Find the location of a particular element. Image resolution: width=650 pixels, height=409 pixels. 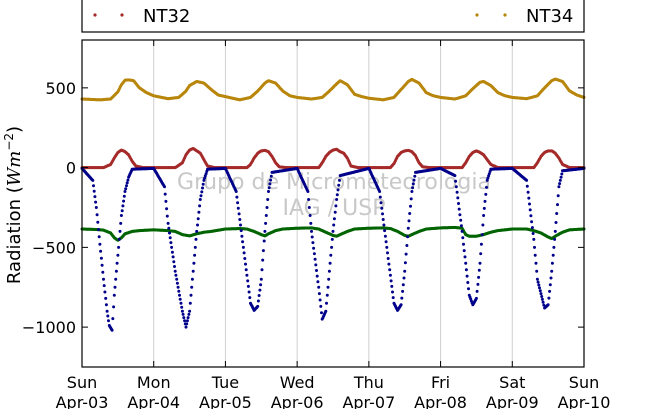

legend-label-nt34: NT34 is located at coordinates (549, 16).